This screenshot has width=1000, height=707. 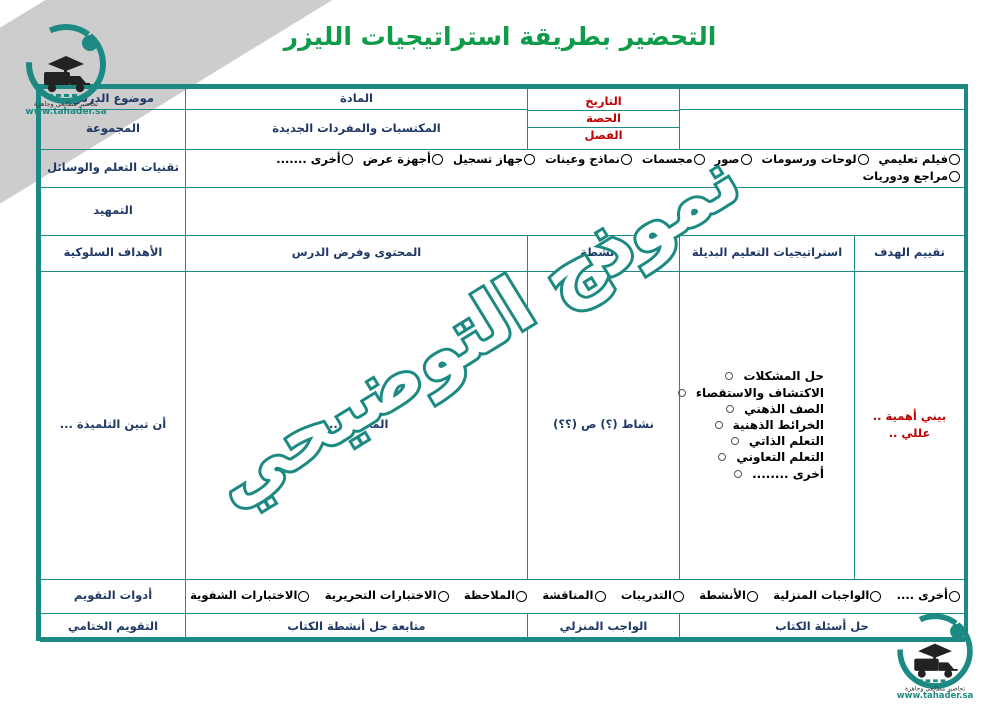 I want to click on logo-tagline: تحاضير مطابعي وجاهزة, so click(x=935, y=689).